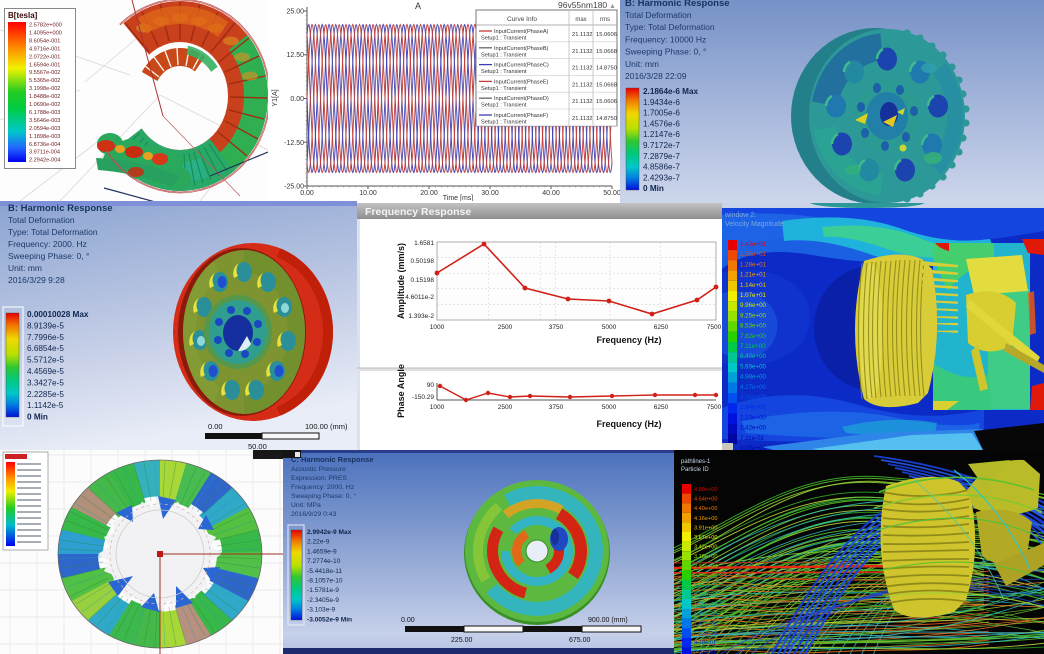 Image resolution: width=1044 pixels, height=654 pixels. What do you see at coordinates (706, 557) in the screenshot?
I see `svg-text: 3.18e+00` at bounding box center [706, 557].